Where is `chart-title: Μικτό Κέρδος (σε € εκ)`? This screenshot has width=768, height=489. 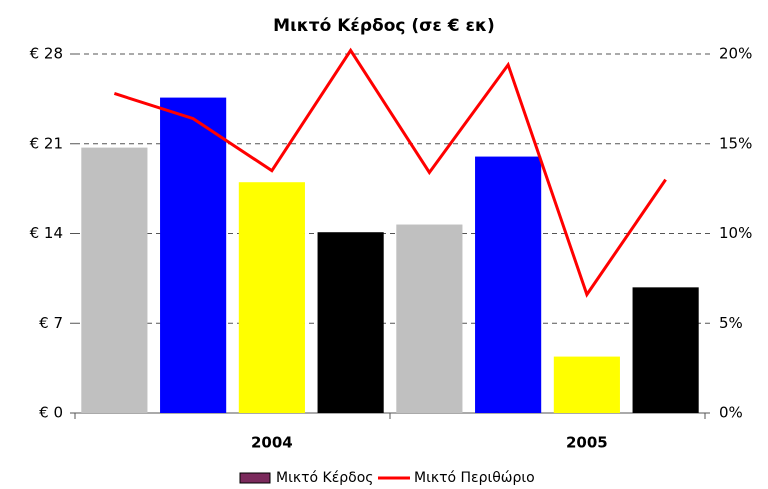 chart-title: Μικτό Κέρδος (σε € εκ) is located at coordinates (384, 26).